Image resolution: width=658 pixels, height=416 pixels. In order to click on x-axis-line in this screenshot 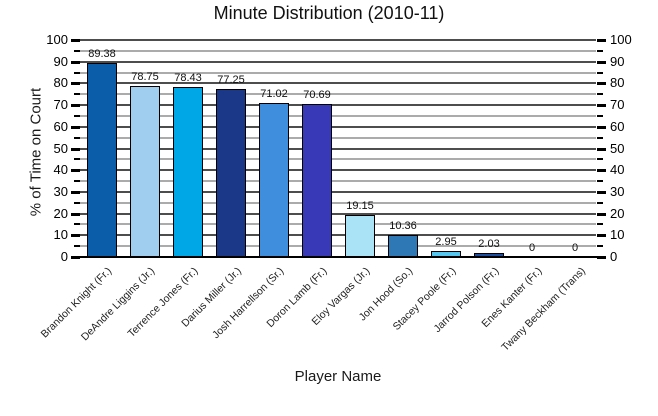, I will do `click(338, 257)`.